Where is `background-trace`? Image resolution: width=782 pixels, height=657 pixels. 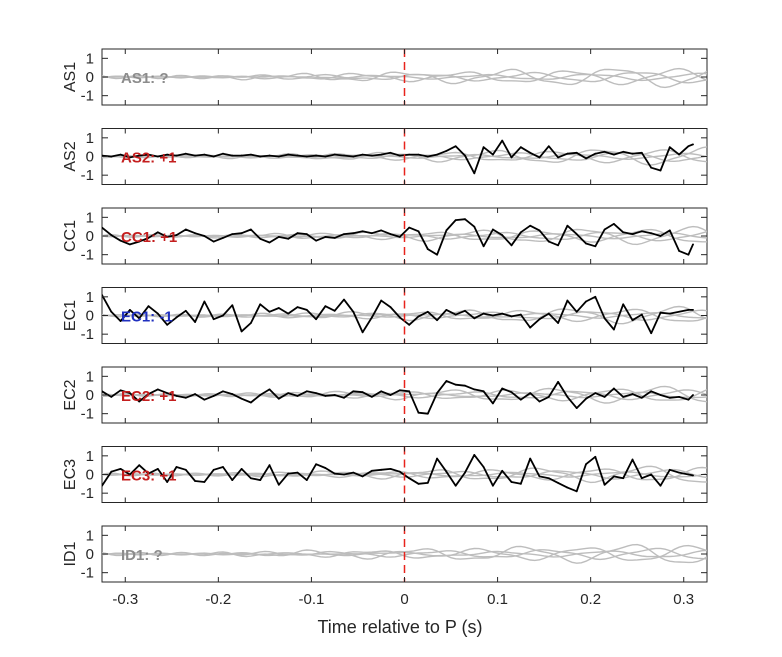 background-trace is located at coordinates (404, 395).